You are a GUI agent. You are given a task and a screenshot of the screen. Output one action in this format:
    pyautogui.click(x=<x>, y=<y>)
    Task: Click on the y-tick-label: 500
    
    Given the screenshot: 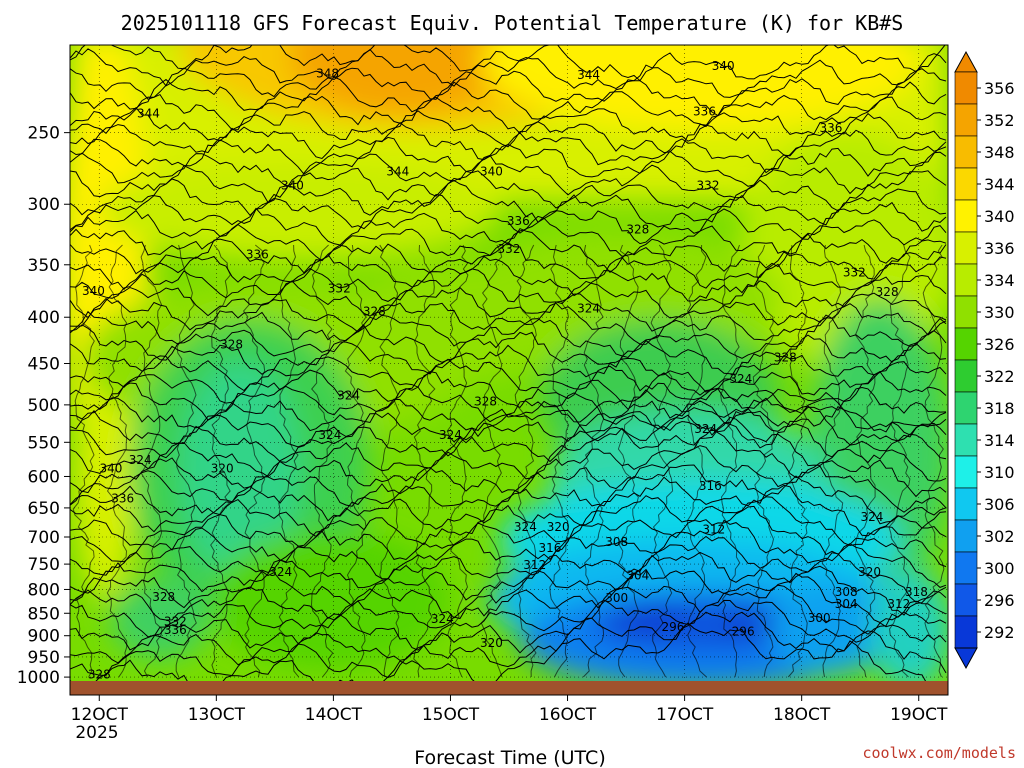 What is the action you would take?
    pyautogui.click(x=44, y=406)
    